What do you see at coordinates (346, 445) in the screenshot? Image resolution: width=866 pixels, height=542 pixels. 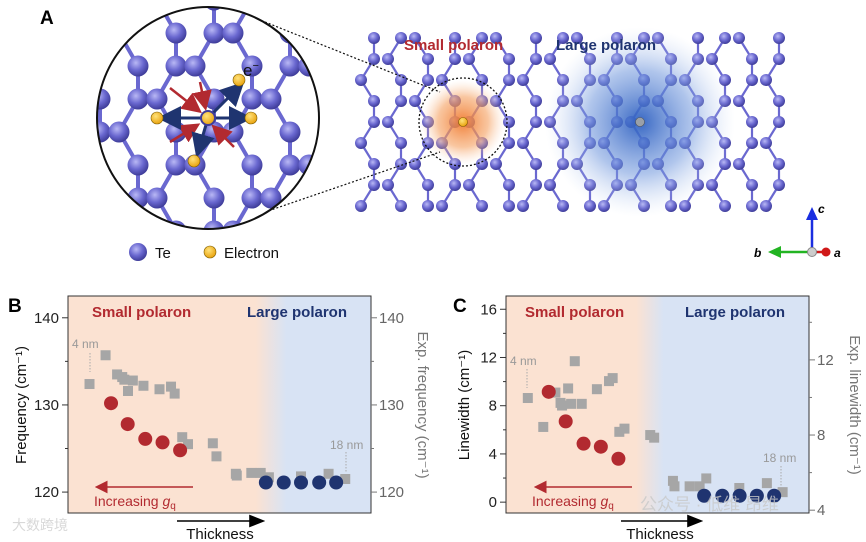 I see `annotation-18nm-b: 18 nm` at bounding box center [346, 445].